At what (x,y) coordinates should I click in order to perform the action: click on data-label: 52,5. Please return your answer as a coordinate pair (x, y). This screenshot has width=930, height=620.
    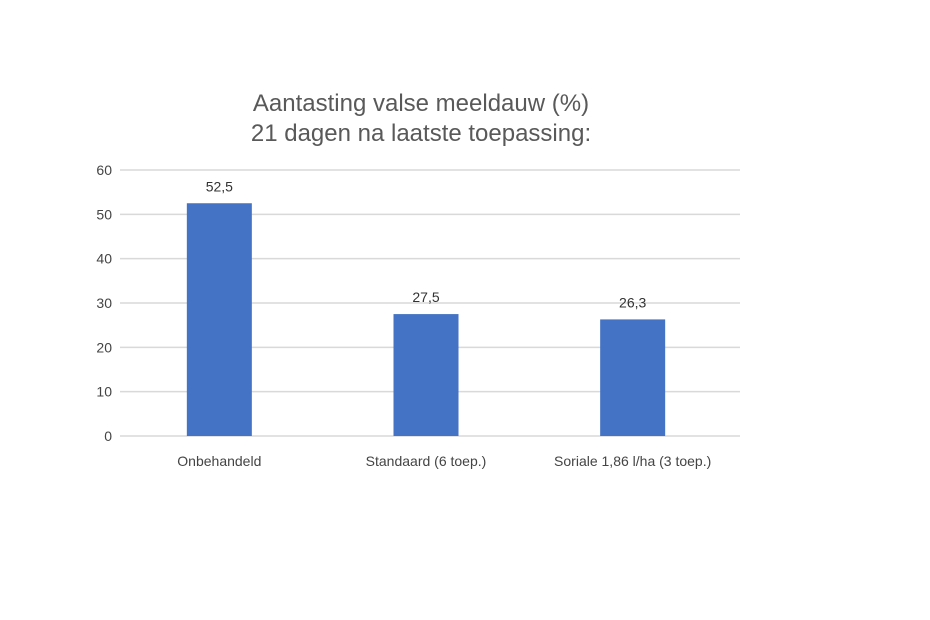
    Looking at the image, I should click on (219, 186).